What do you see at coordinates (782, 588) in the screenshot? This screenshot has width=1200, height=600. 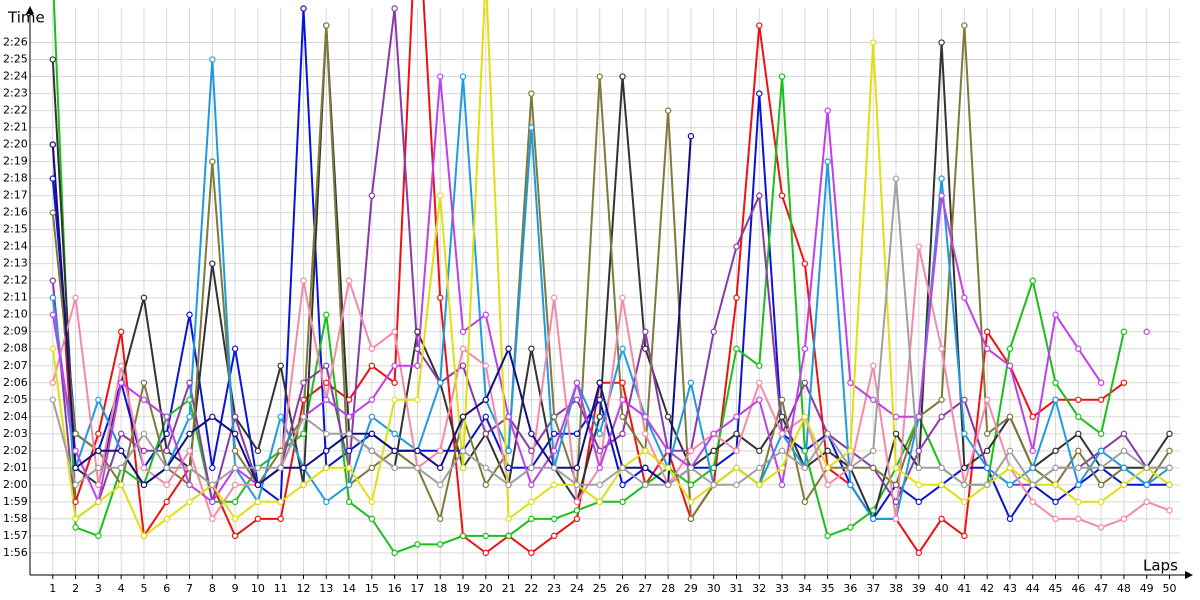 I see `x-tick-label: 33` at bounding box center [782, 588].